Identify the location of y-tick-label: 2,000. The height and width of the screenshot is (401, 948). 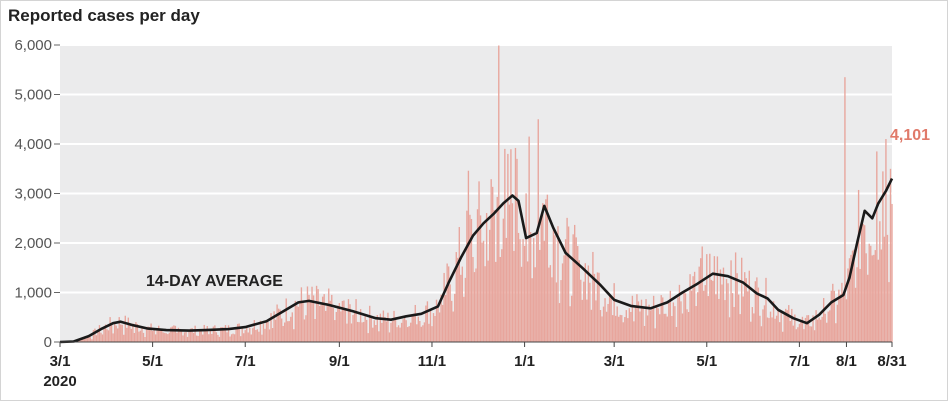
(33, 243).